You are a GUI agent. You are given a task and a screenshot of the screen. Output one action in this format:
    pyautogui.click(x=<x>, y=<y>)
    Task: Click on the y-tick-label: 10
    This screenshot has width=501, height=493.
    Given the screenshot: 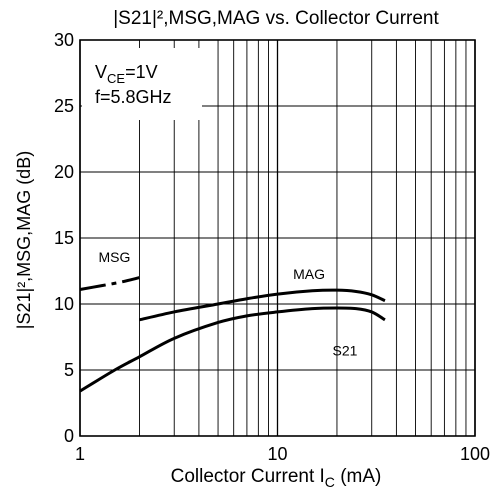 What is the action you would take?
    pyautogui.click(x=64, y=304)
    